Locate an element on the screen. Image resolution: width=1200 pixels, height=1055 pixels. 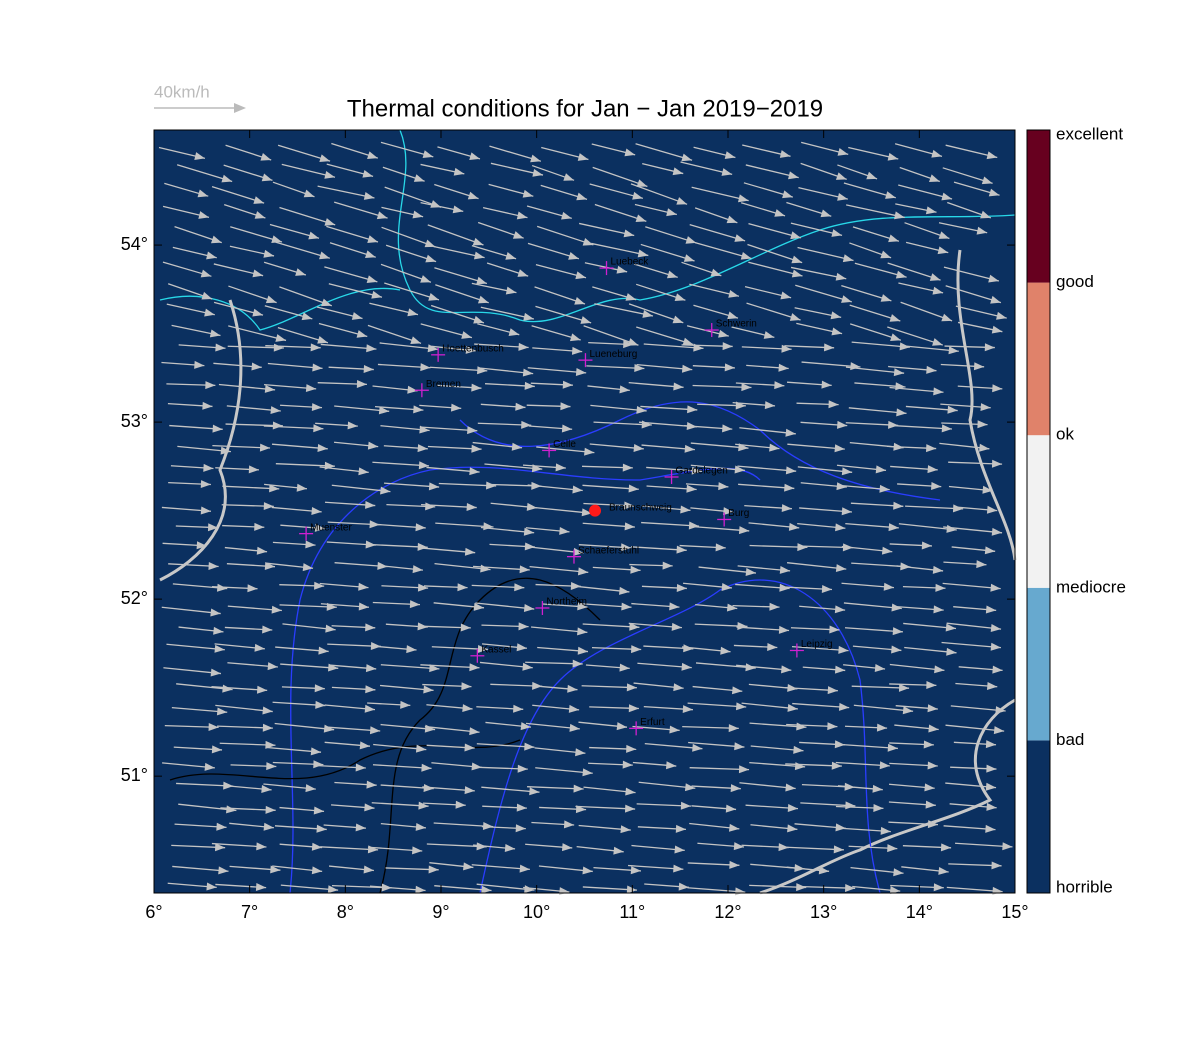
city-label: Kassel is located at coordinates (496, 649).